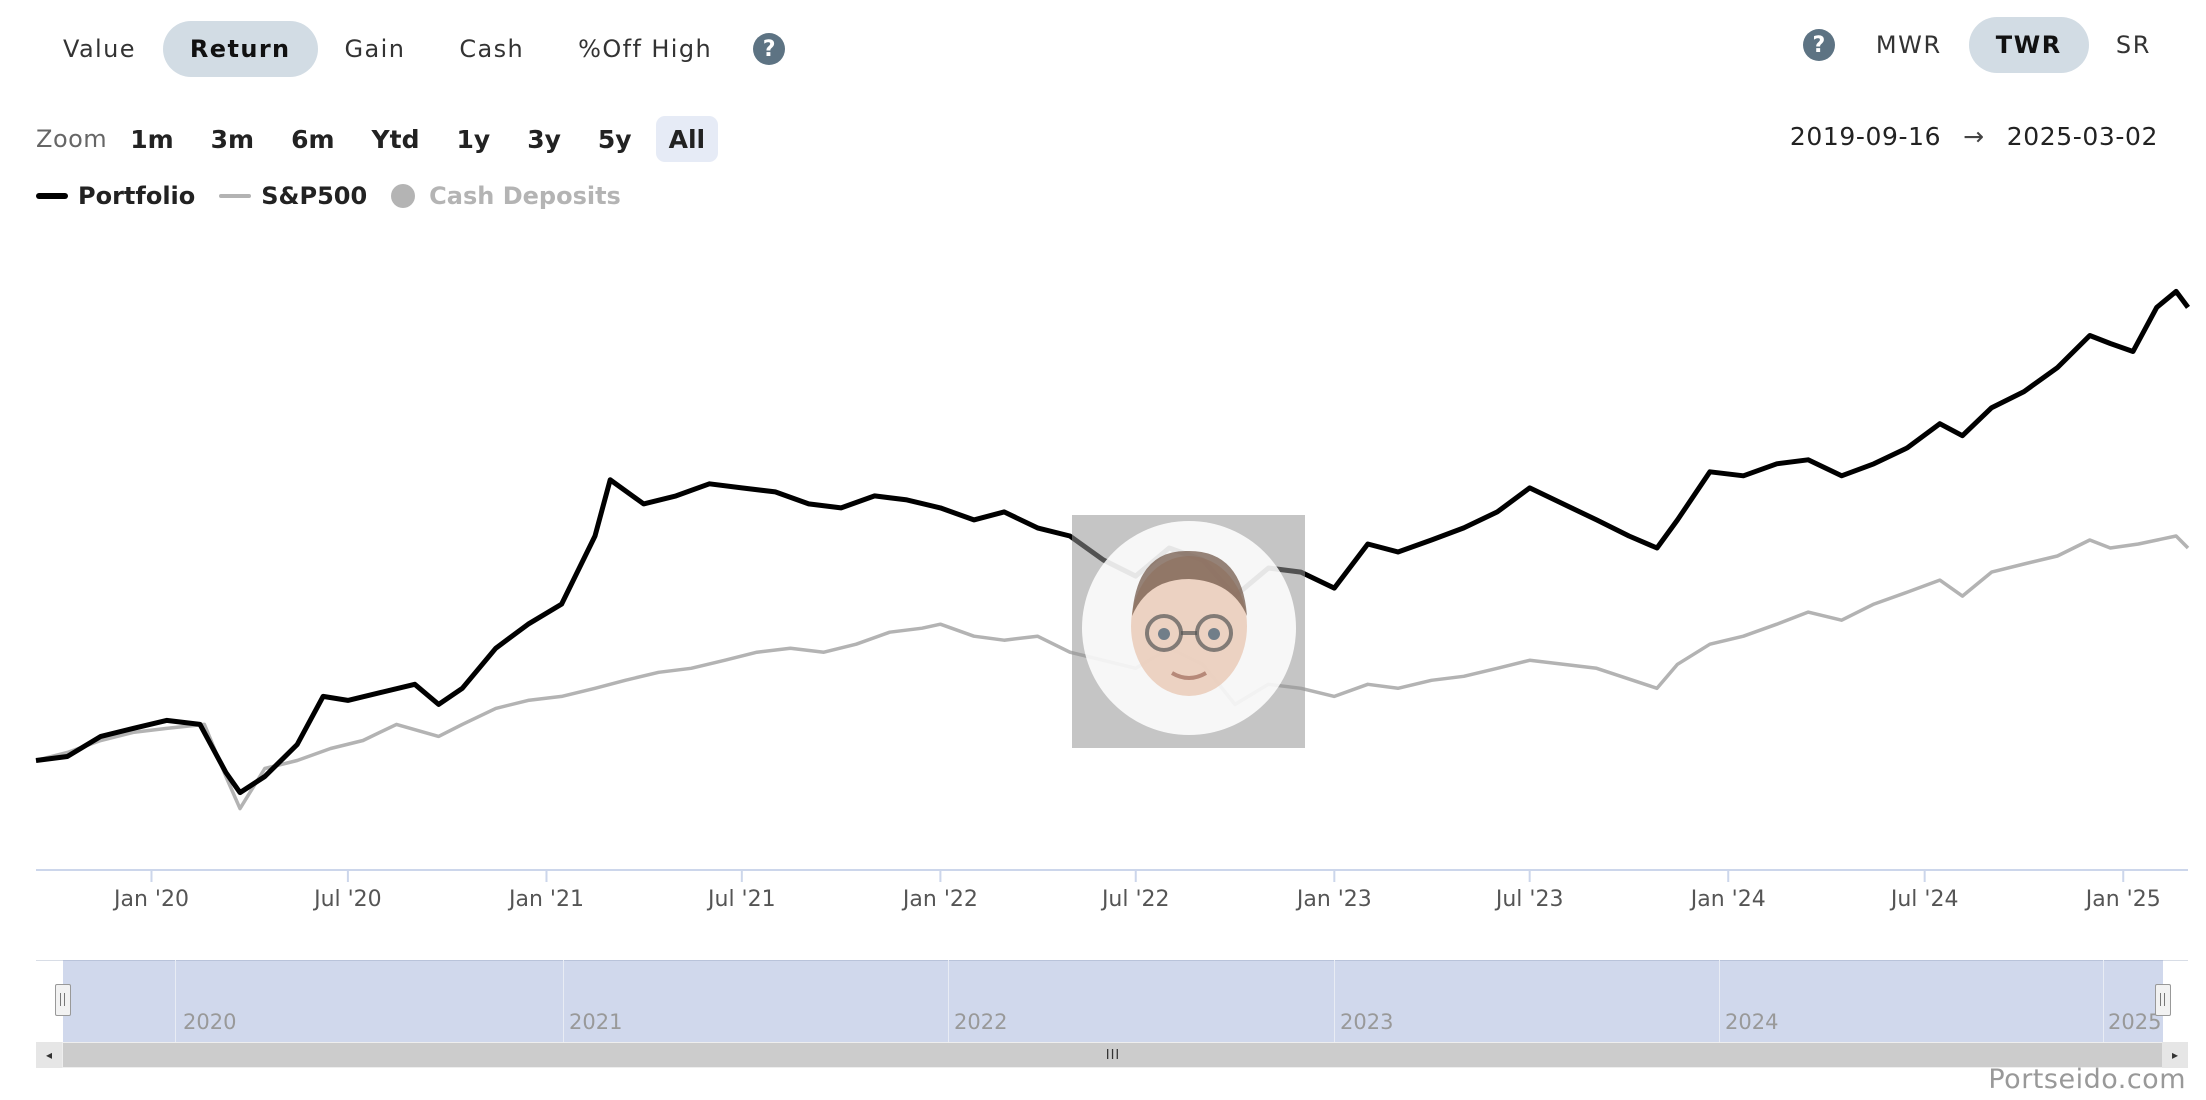 This screenshot has height=1100, width=2206. Describe the element at coordinates (545, 899) in the screenshot. I see `x-tick-label: Jan '21` at that location.